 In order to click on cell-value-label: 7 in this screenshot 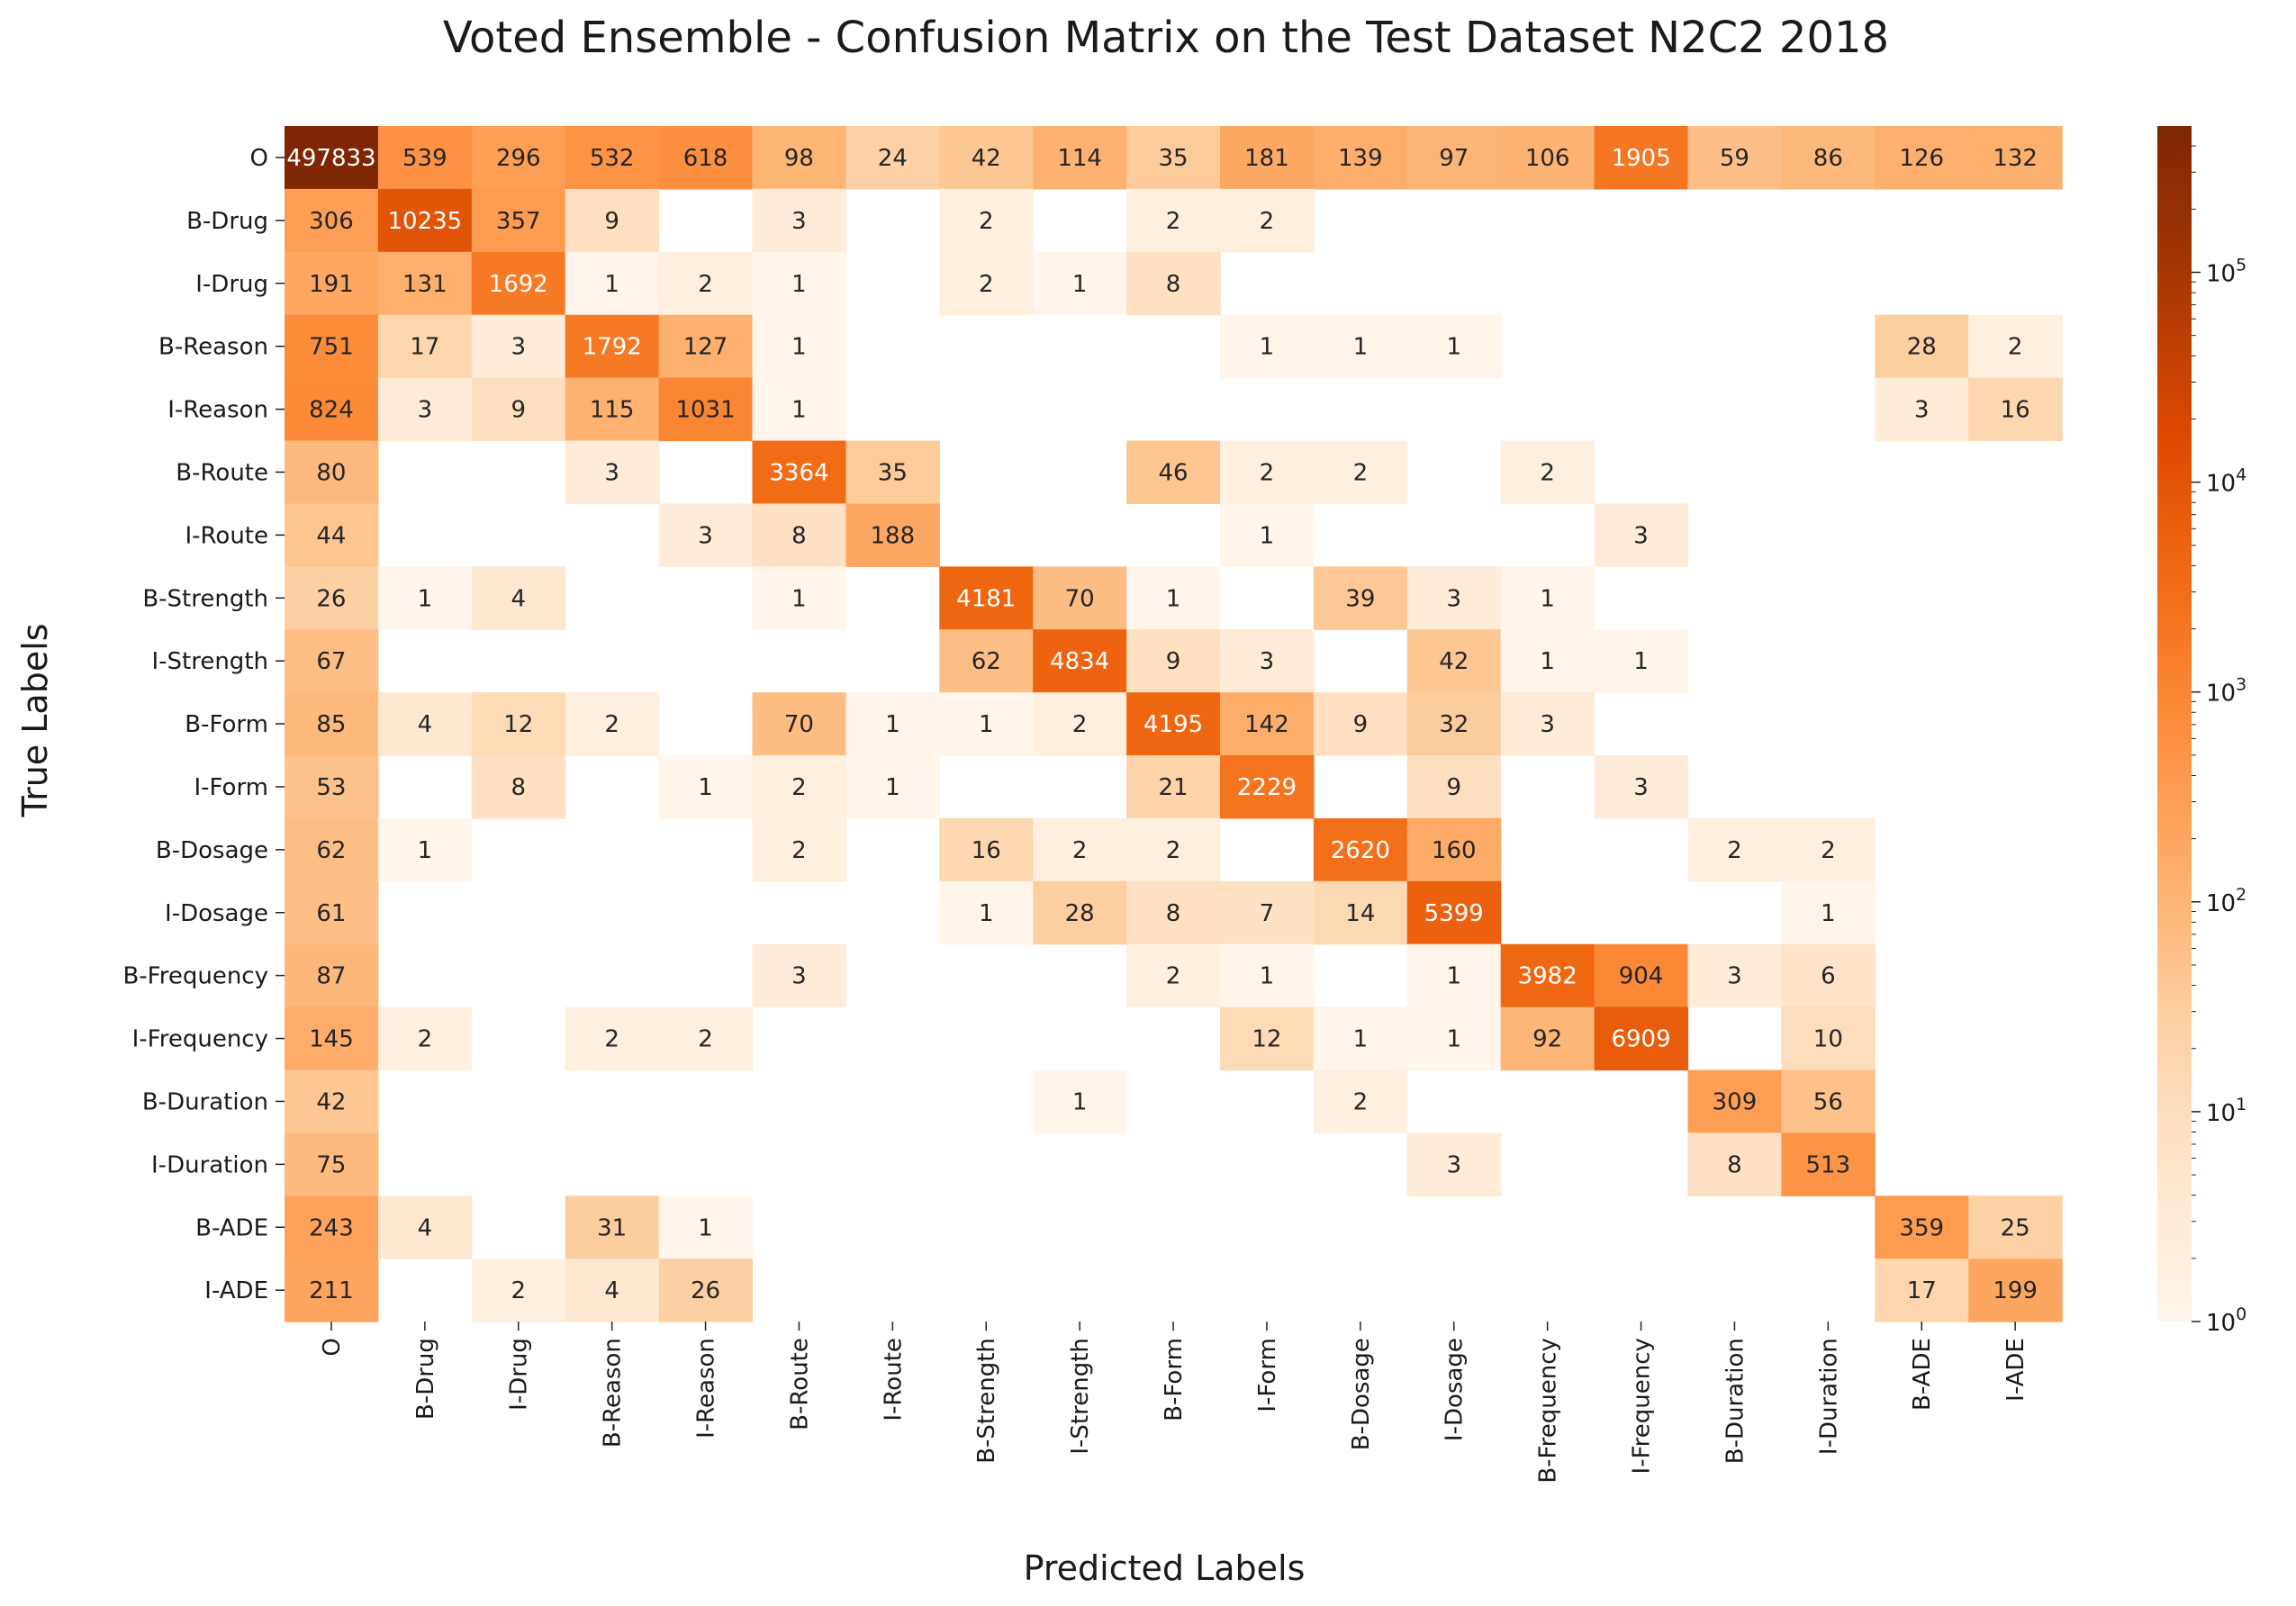, I will do `click(1267, 913)`.